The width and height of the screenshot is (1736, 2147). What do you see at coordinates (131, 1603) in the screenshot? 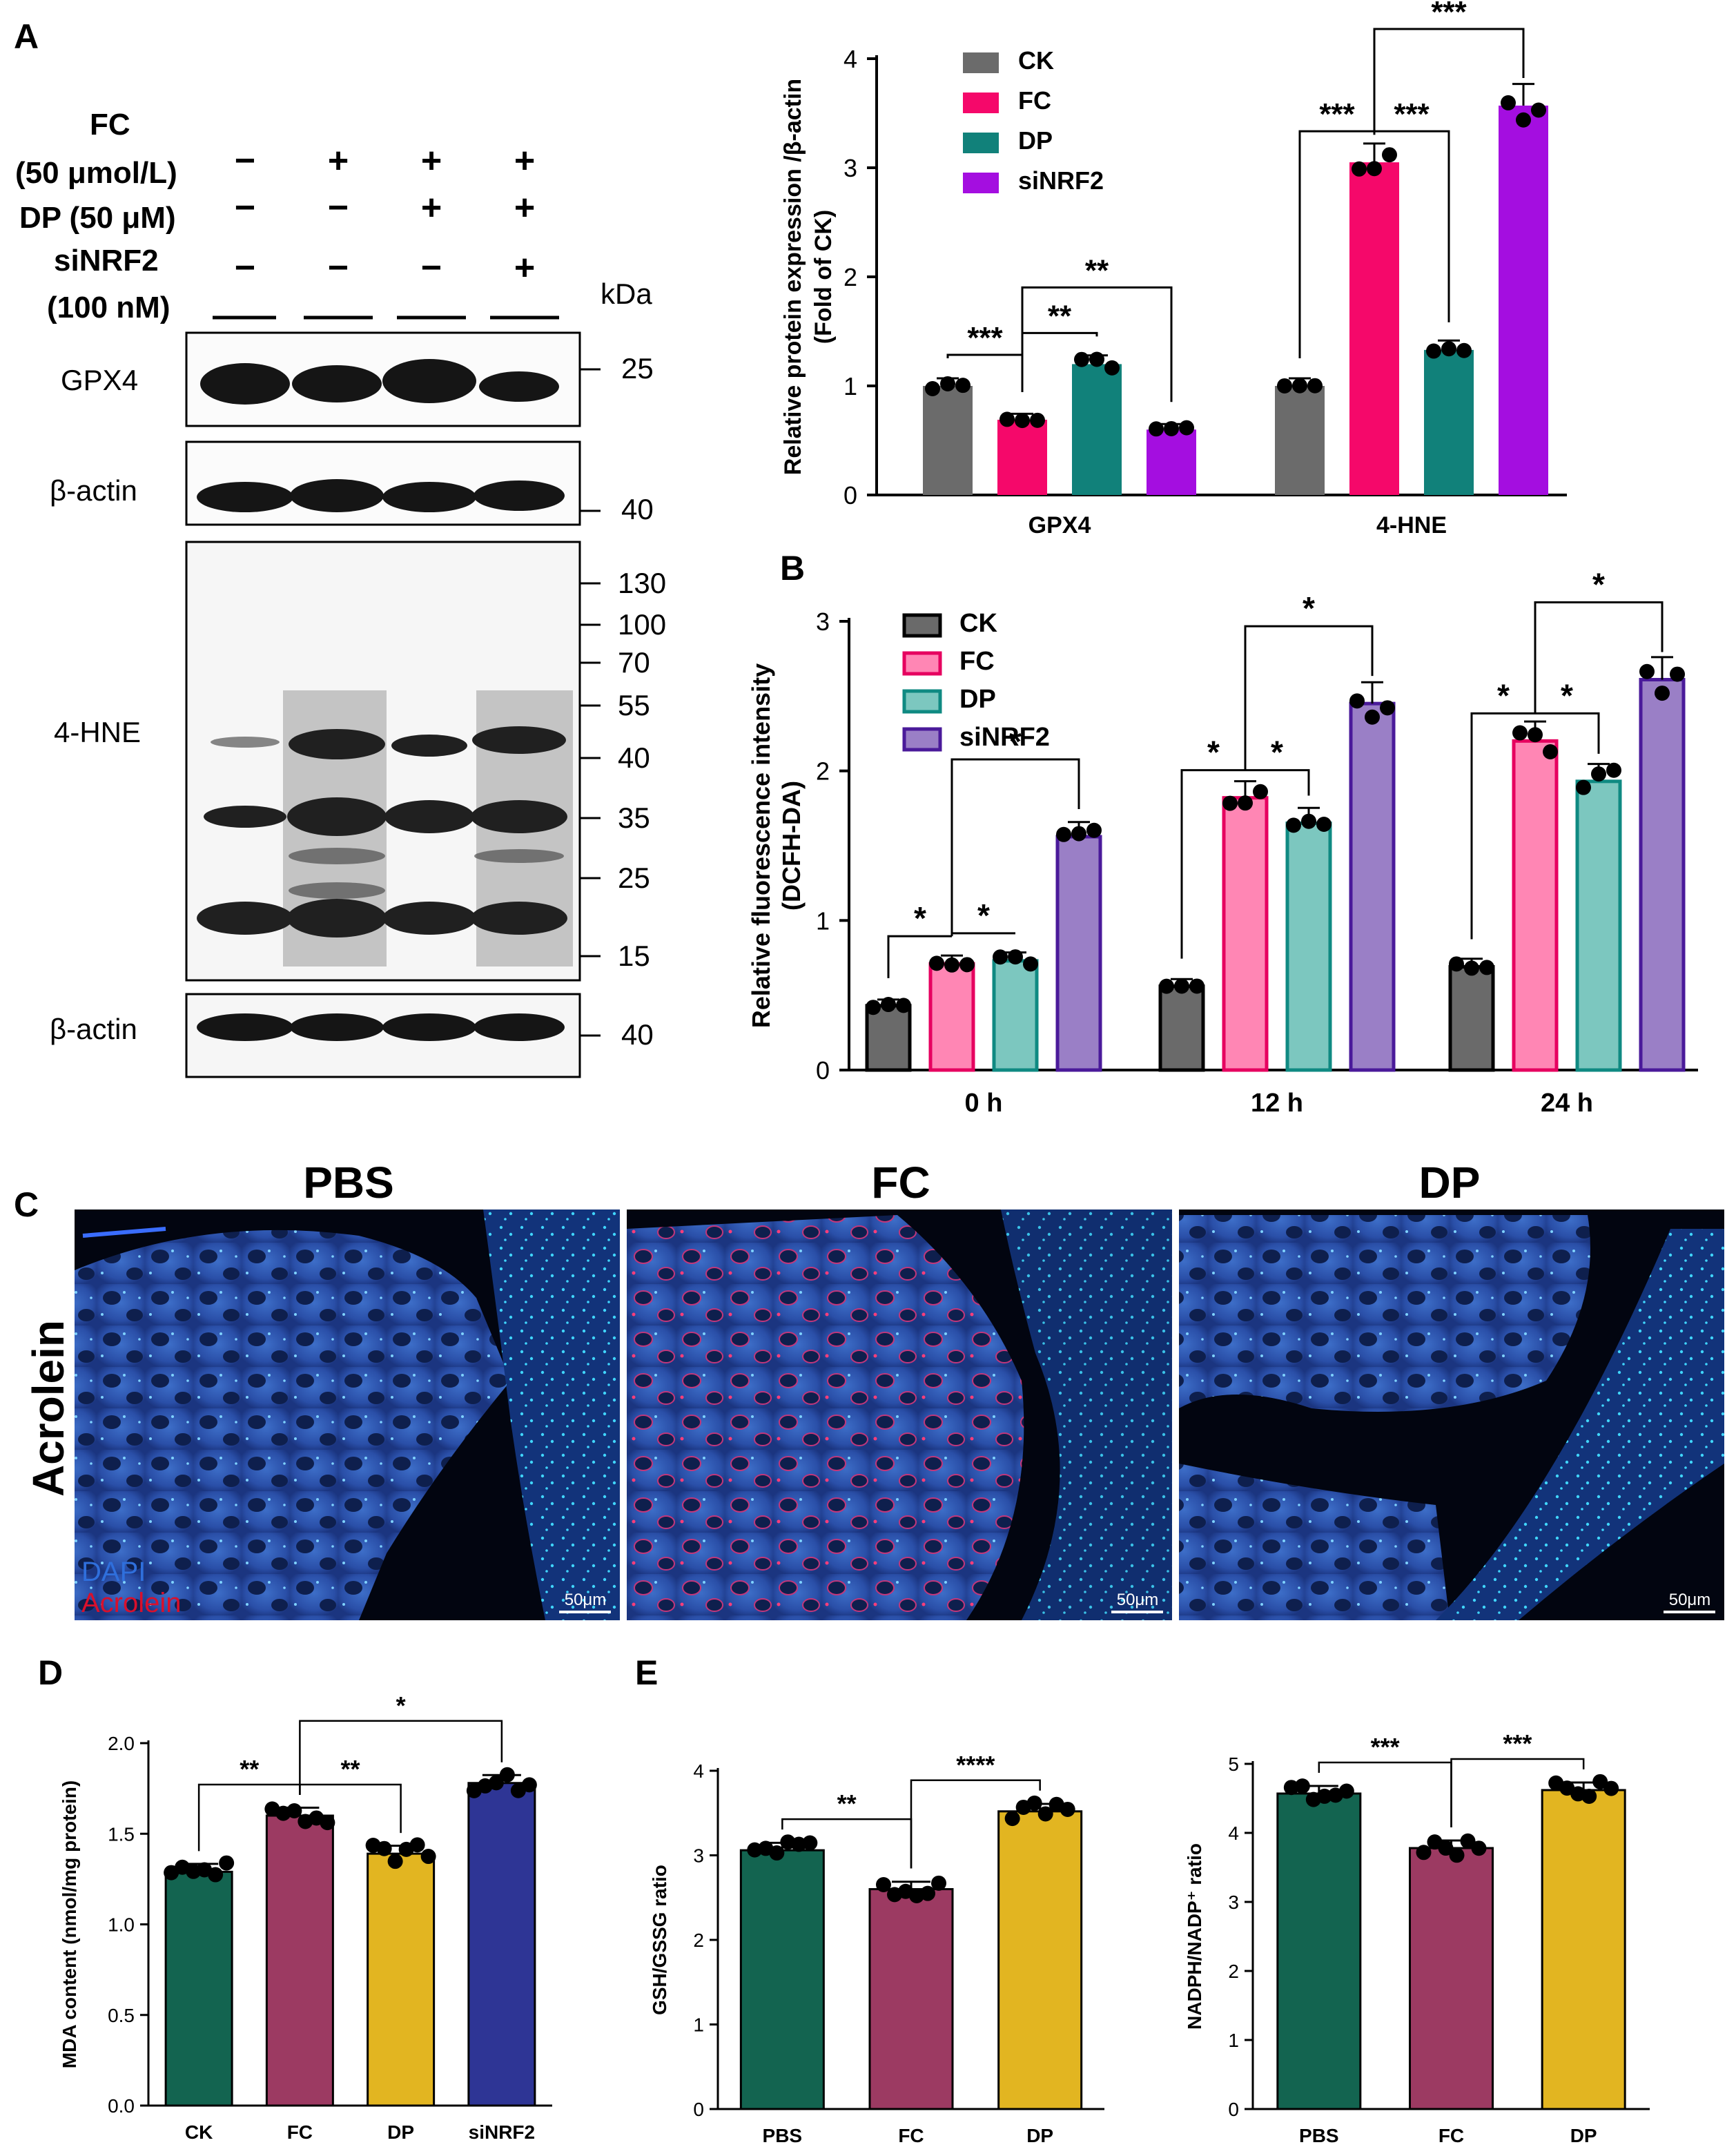
I see `legend-acrolein: Acrolein` at bounding box center [131, 1603].